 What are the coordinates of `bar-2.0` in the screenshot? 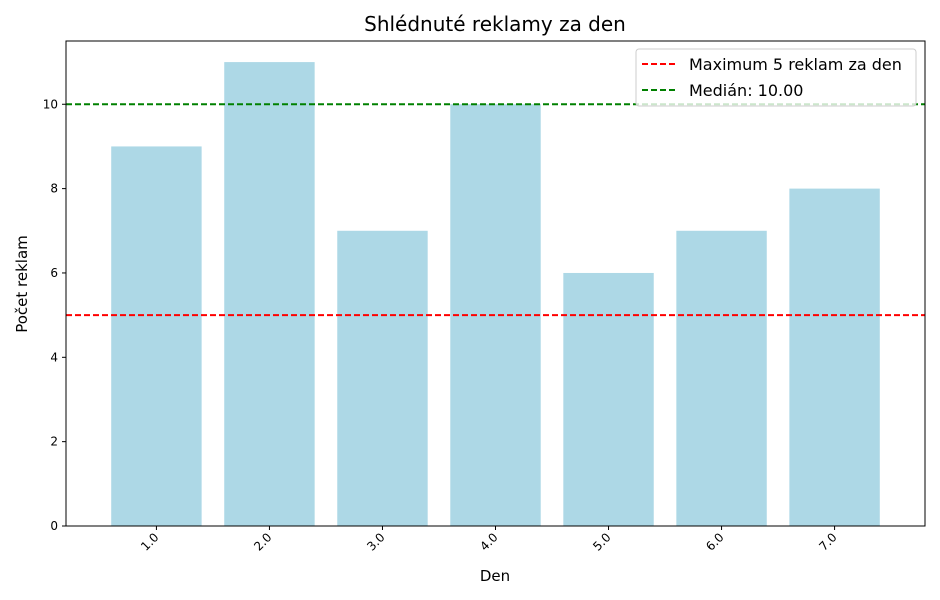 It's located at (269, 294).